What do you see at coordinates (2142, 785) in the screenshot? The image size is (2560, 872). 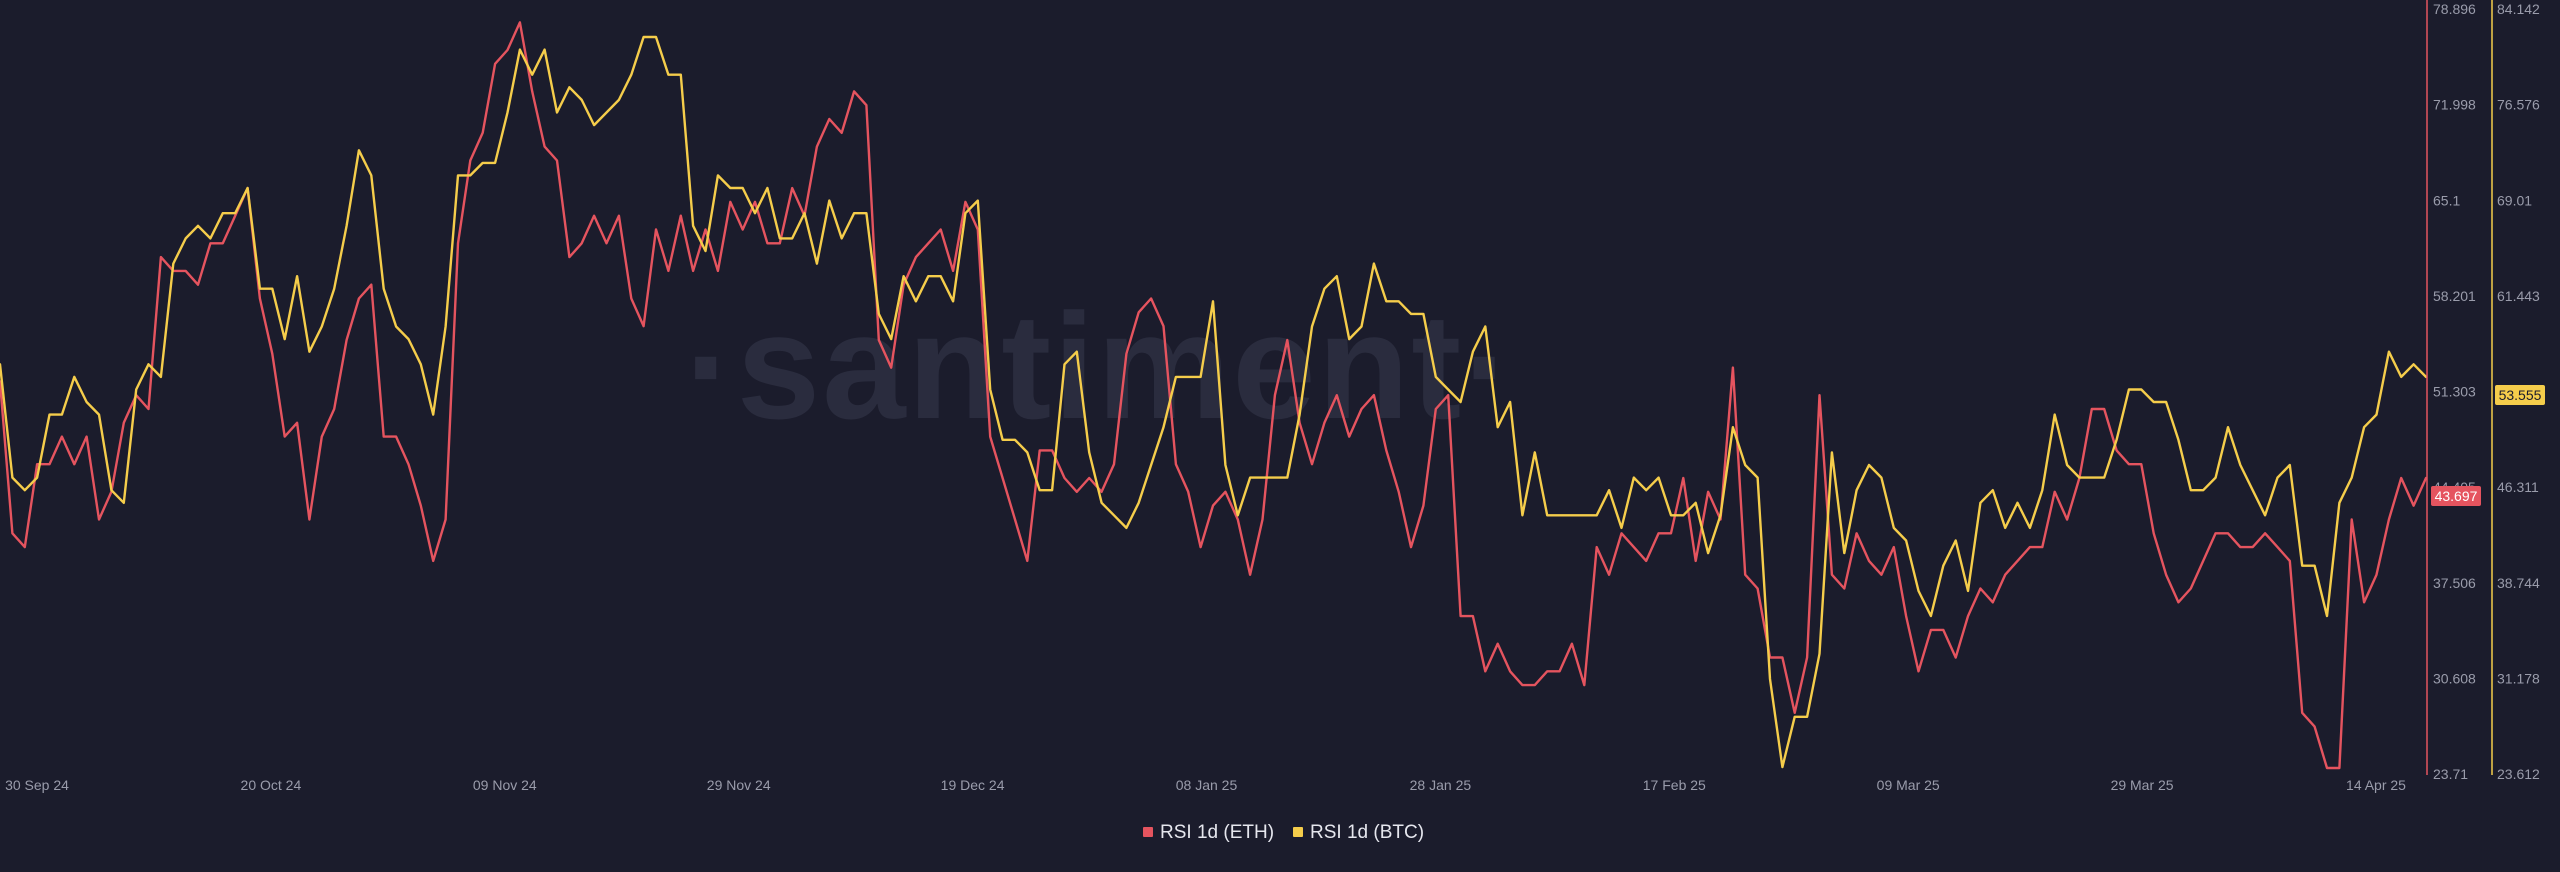 I see `x-tick-label: 29 Mar 25` at bounding box center [2142, 785].